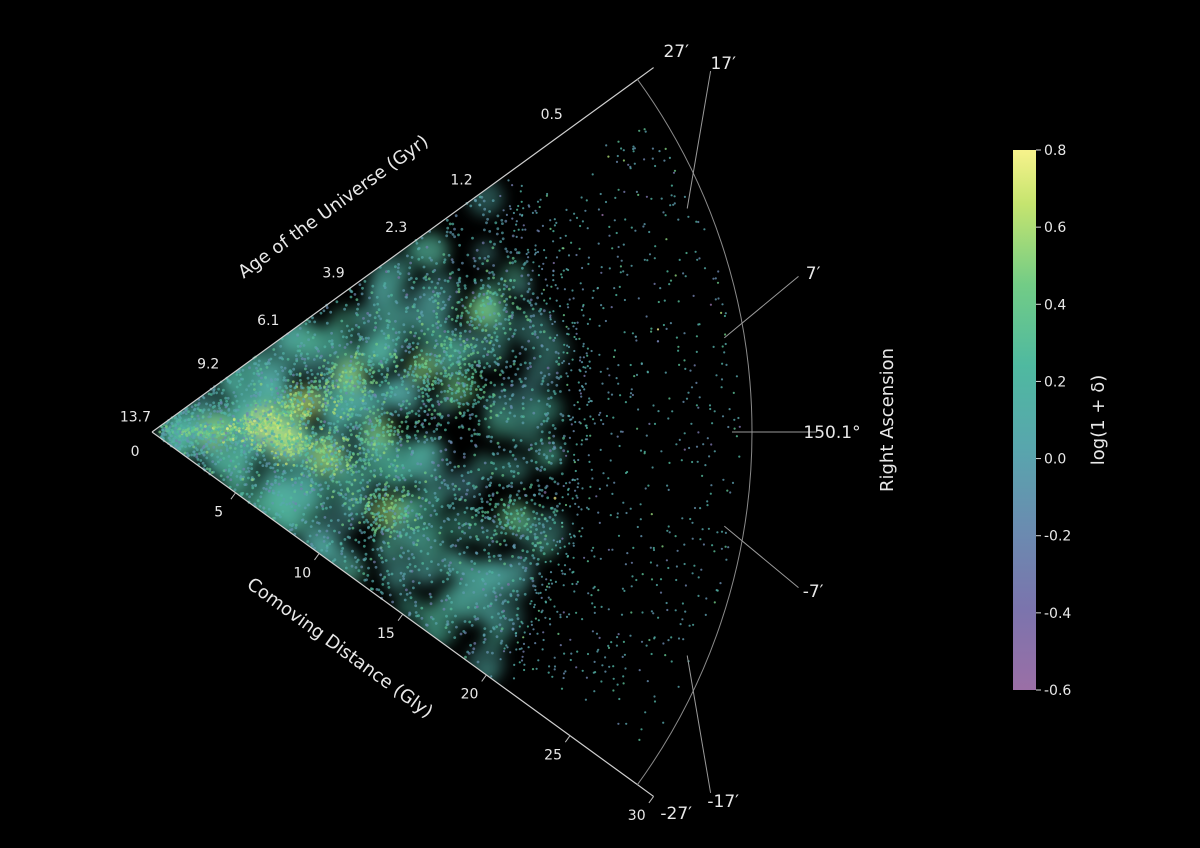  Describe the element at coordinates (500, 423) in the screenshot. I see `glow-blob` at that location.